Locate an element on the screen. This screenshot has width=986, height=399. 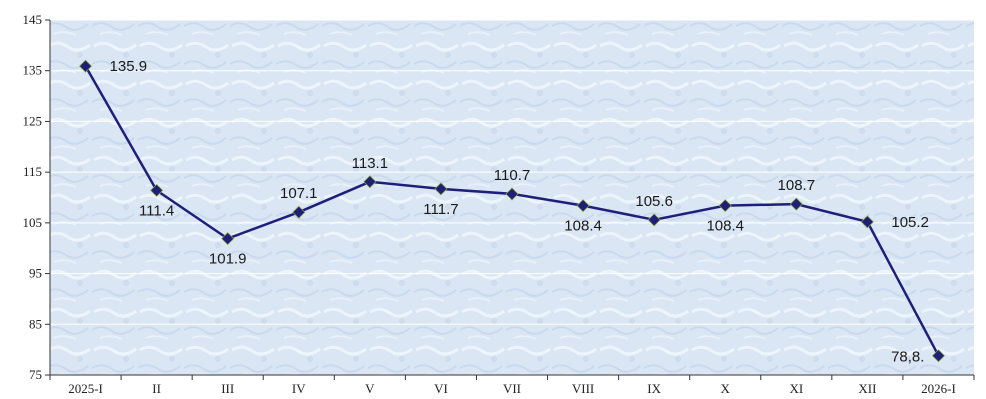
x-tick-label: XII is located at coordinates (867, 388).